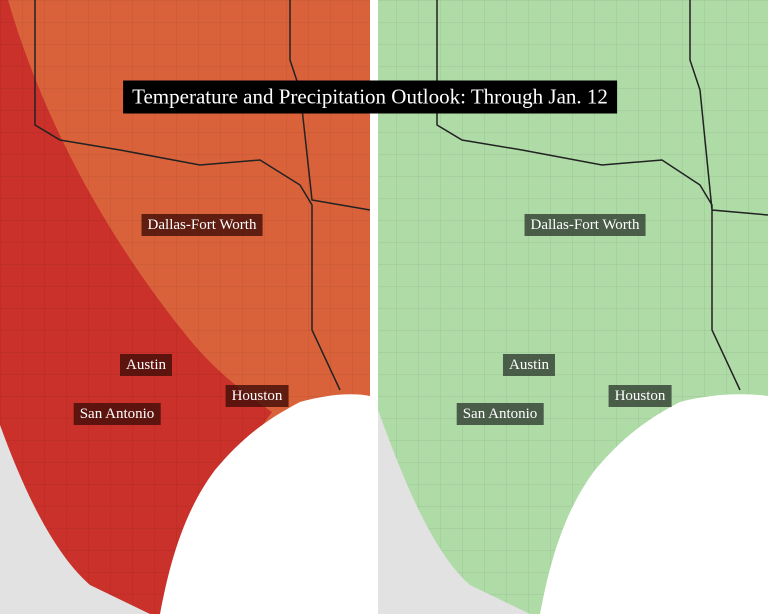 This screenshot has height=614, width=768. What do you see at coordinates (370, 97) in the screenshot?
I see `title: Temperature and Precipitation Outlook` at bounding box center [370, 97].